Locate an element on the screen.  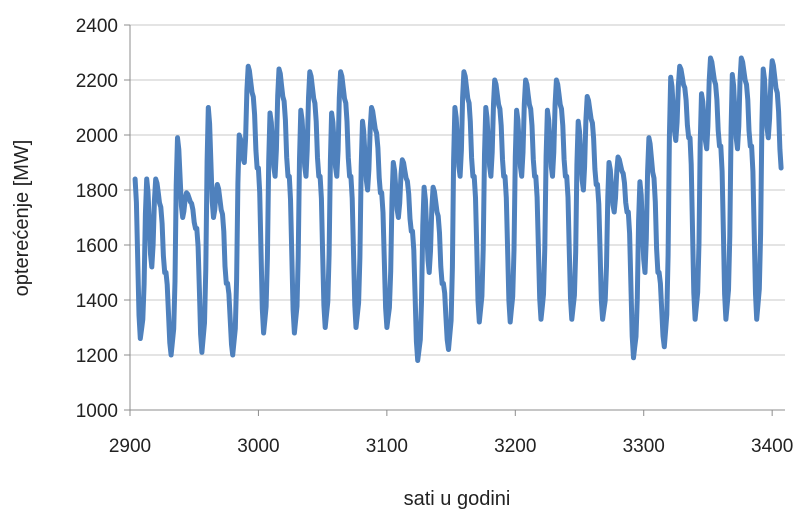
x-tick-label: 3000 is located at coordinates (258, 446).